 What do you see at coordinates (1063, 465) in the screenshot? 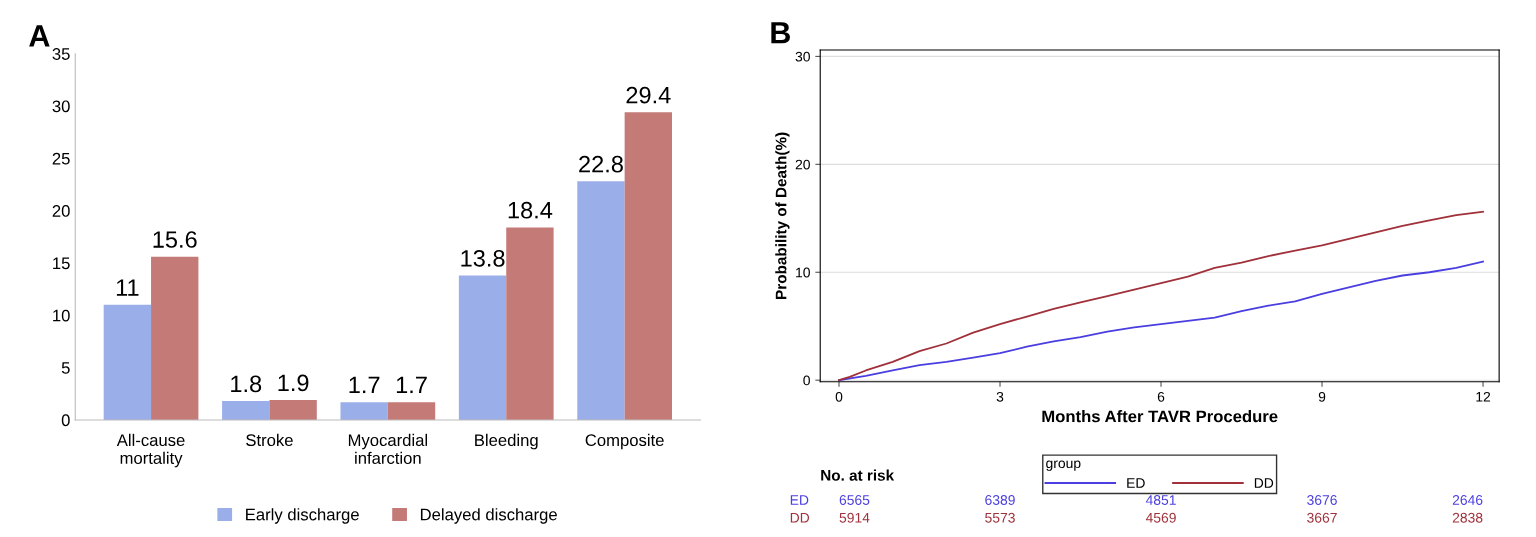
I see `legend-title: group` at bounding box center [1063, 465].